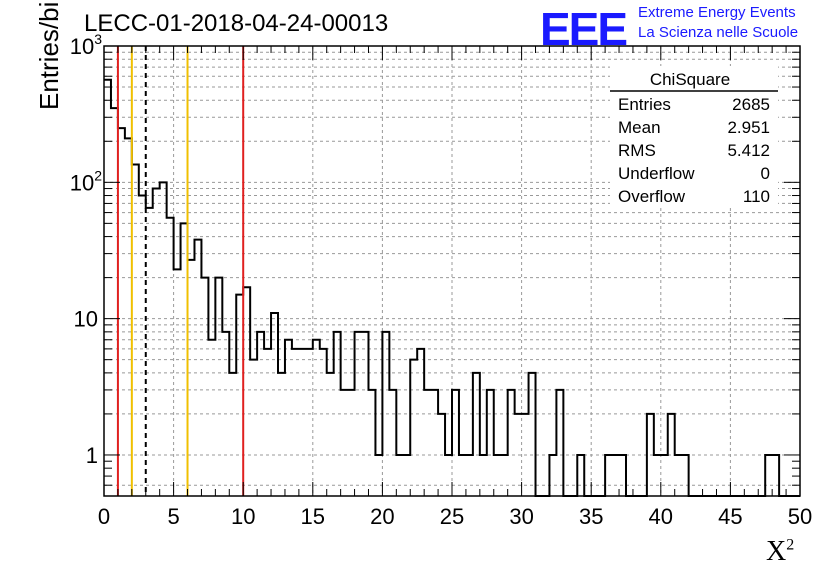 This screenshot has height=572, width=836. Describe the element at coordinates (644, 104) in the screenshot. I see `stats-label: Entries` at that location.